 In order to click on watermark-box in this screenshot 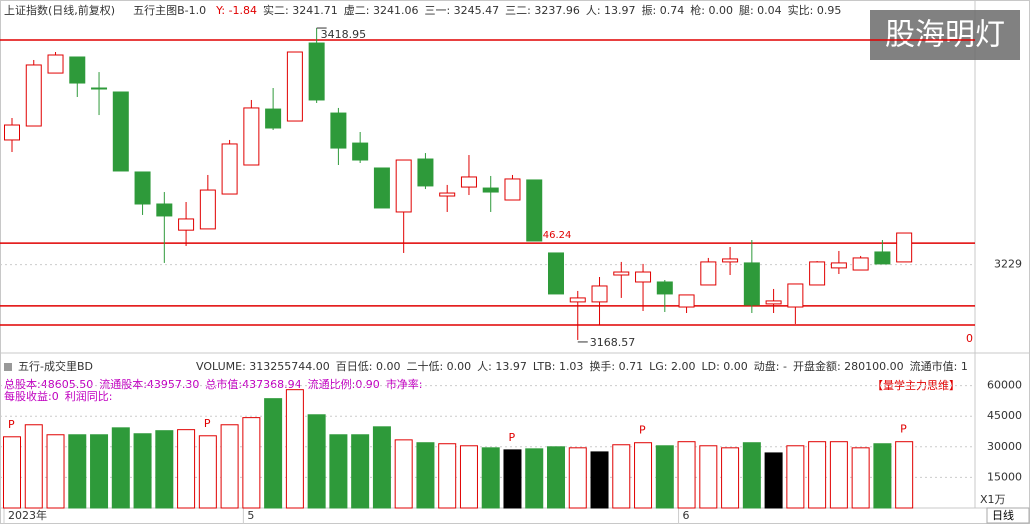, I will do `click(945, 35)`.